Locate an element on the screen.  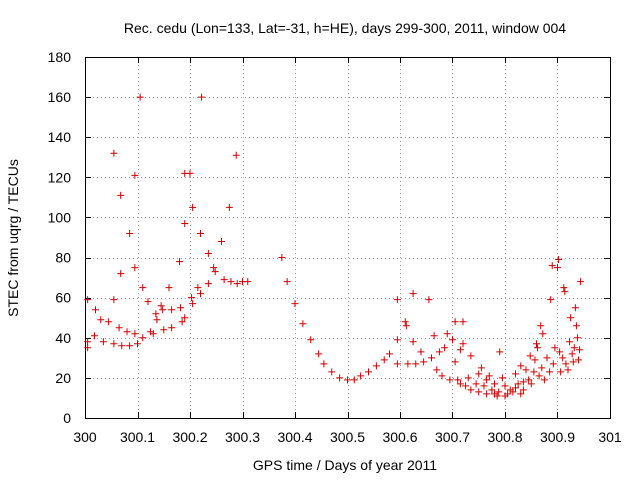
x-tick-label: 300.5 is located at coordinates (347, 437).